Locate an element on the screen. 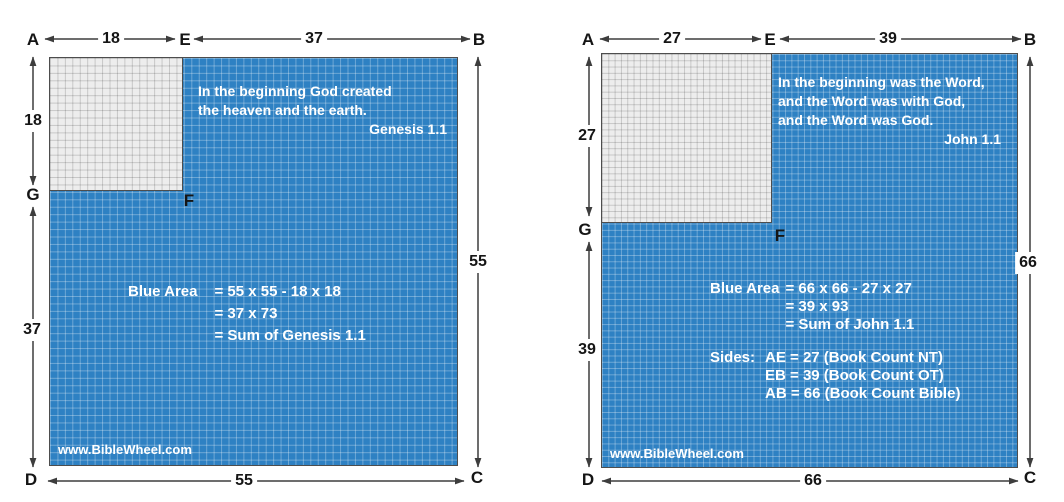 The height and width of the screenshot is (502, 1064). verse-line: the heaven and the earth. is located at coordinates (282, 110).